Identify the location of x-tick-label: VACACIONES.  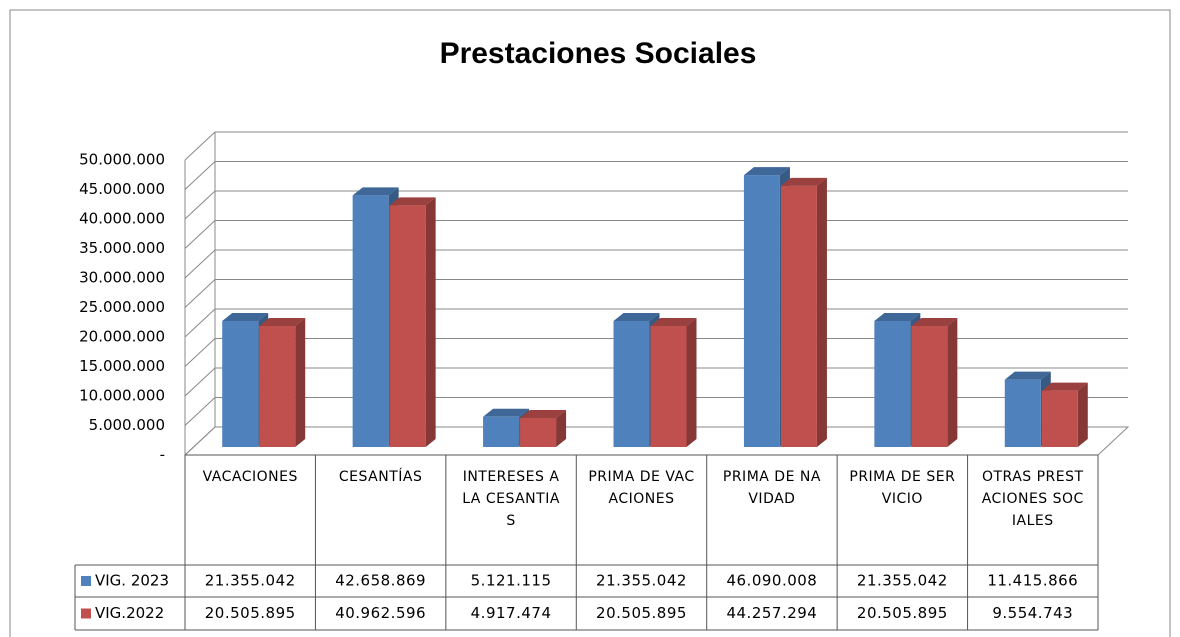
(250, 477).